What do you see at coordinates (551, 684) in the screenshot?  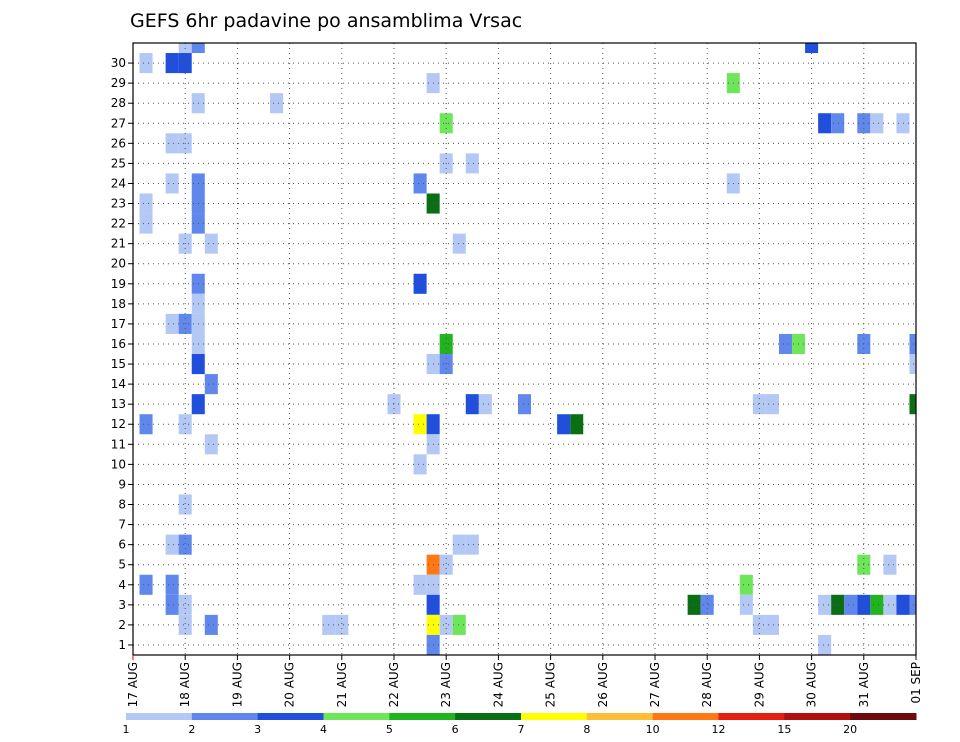 I see `x-tick-label: 25 AUG` at bounding box center [551, 684].